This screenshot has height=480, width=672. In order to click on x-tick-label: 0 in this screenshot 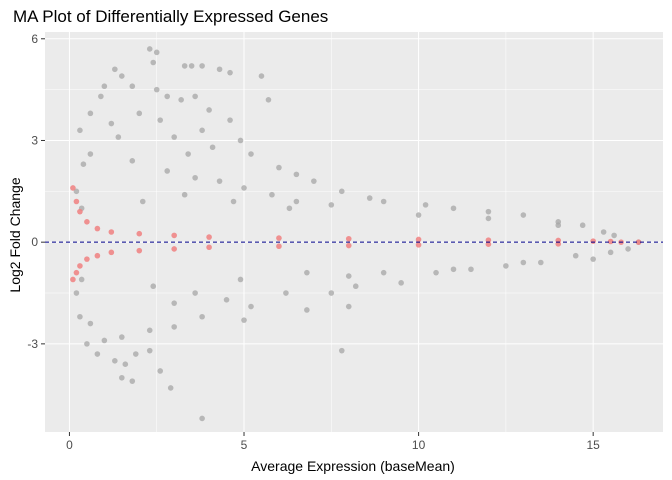, I will do `click(69, 445)`.